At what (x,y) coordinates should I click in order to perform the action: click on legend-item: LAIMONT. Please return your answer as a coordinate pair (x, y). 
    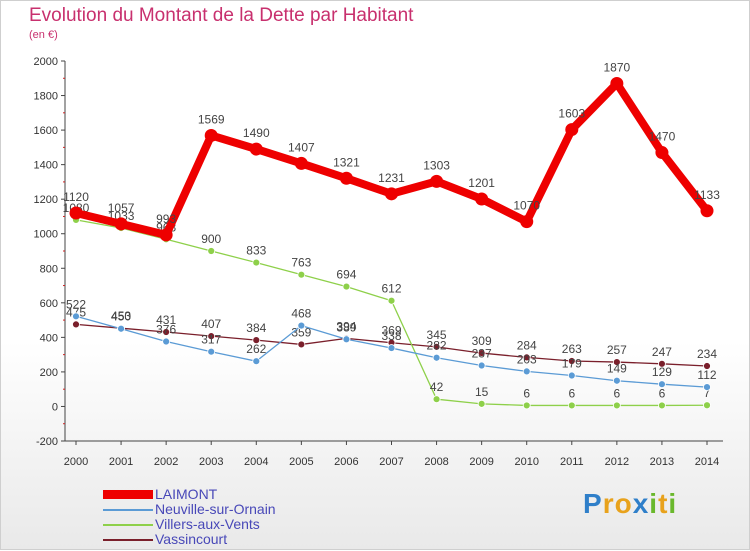
    Looking at the image, I should click on (189, 494).